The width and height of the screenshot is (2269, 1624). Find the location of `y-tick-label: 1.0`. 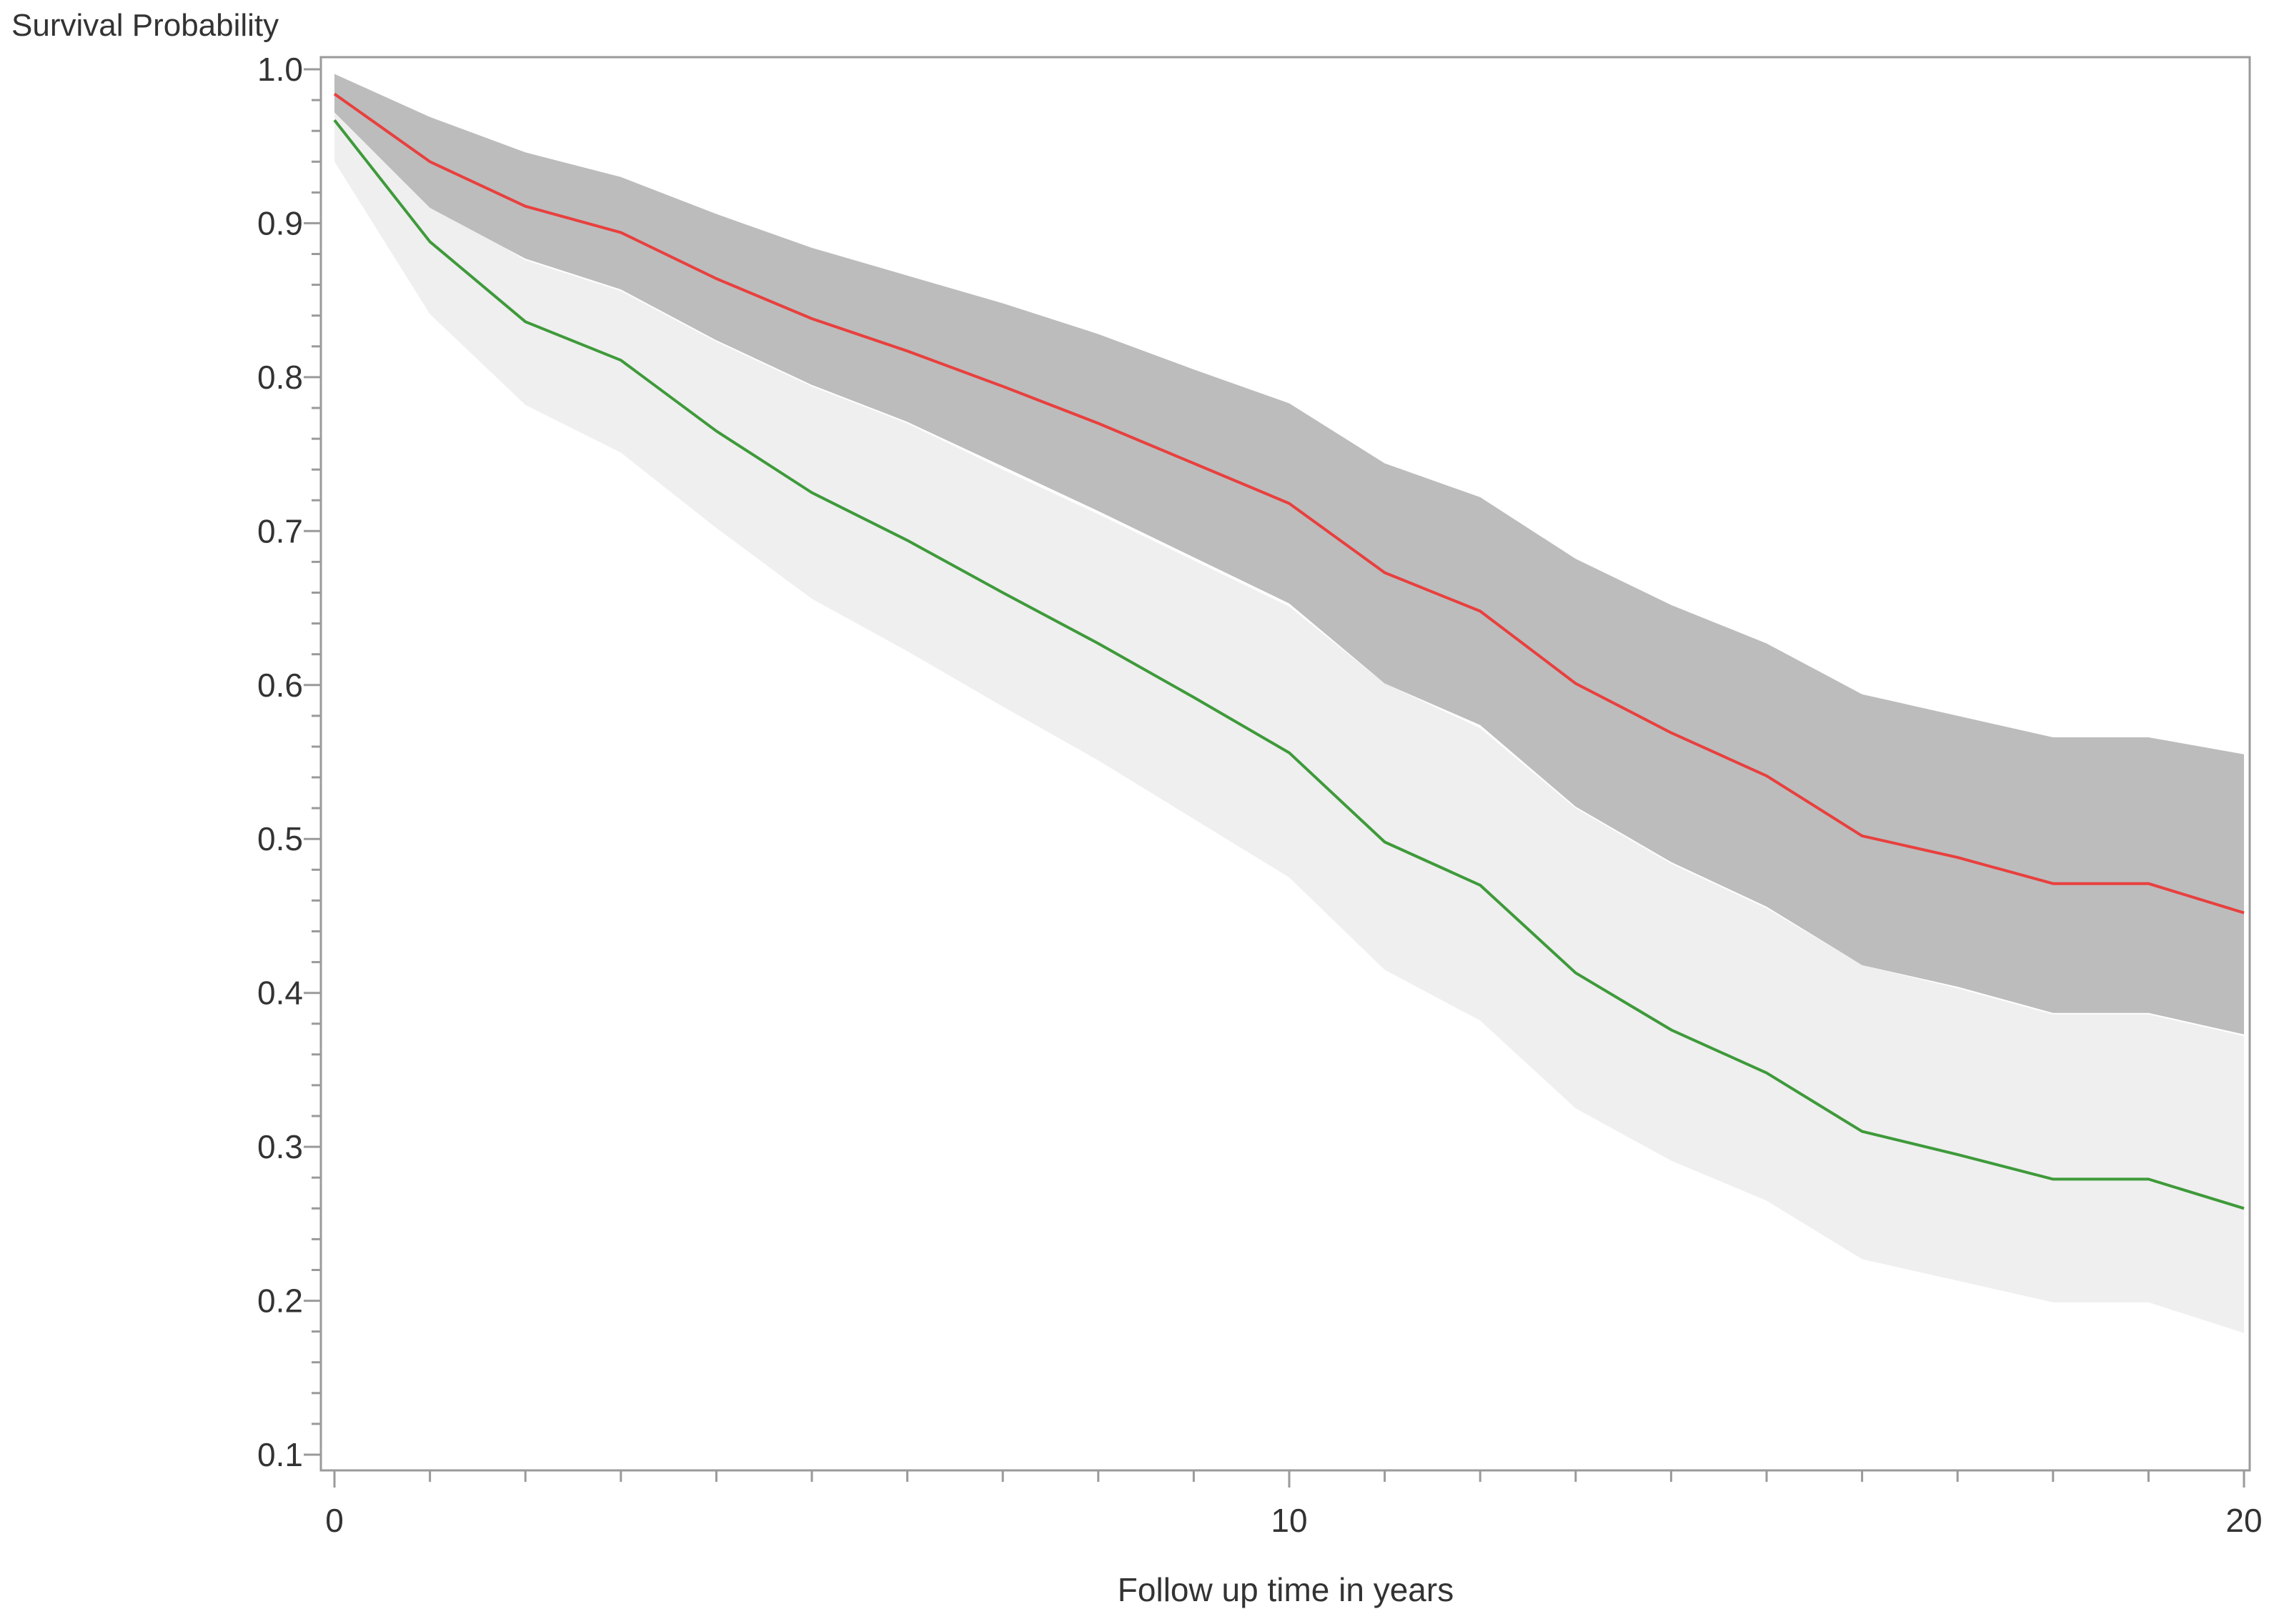

y-tick-label: 1.0 is located at coordinates (280, 70).